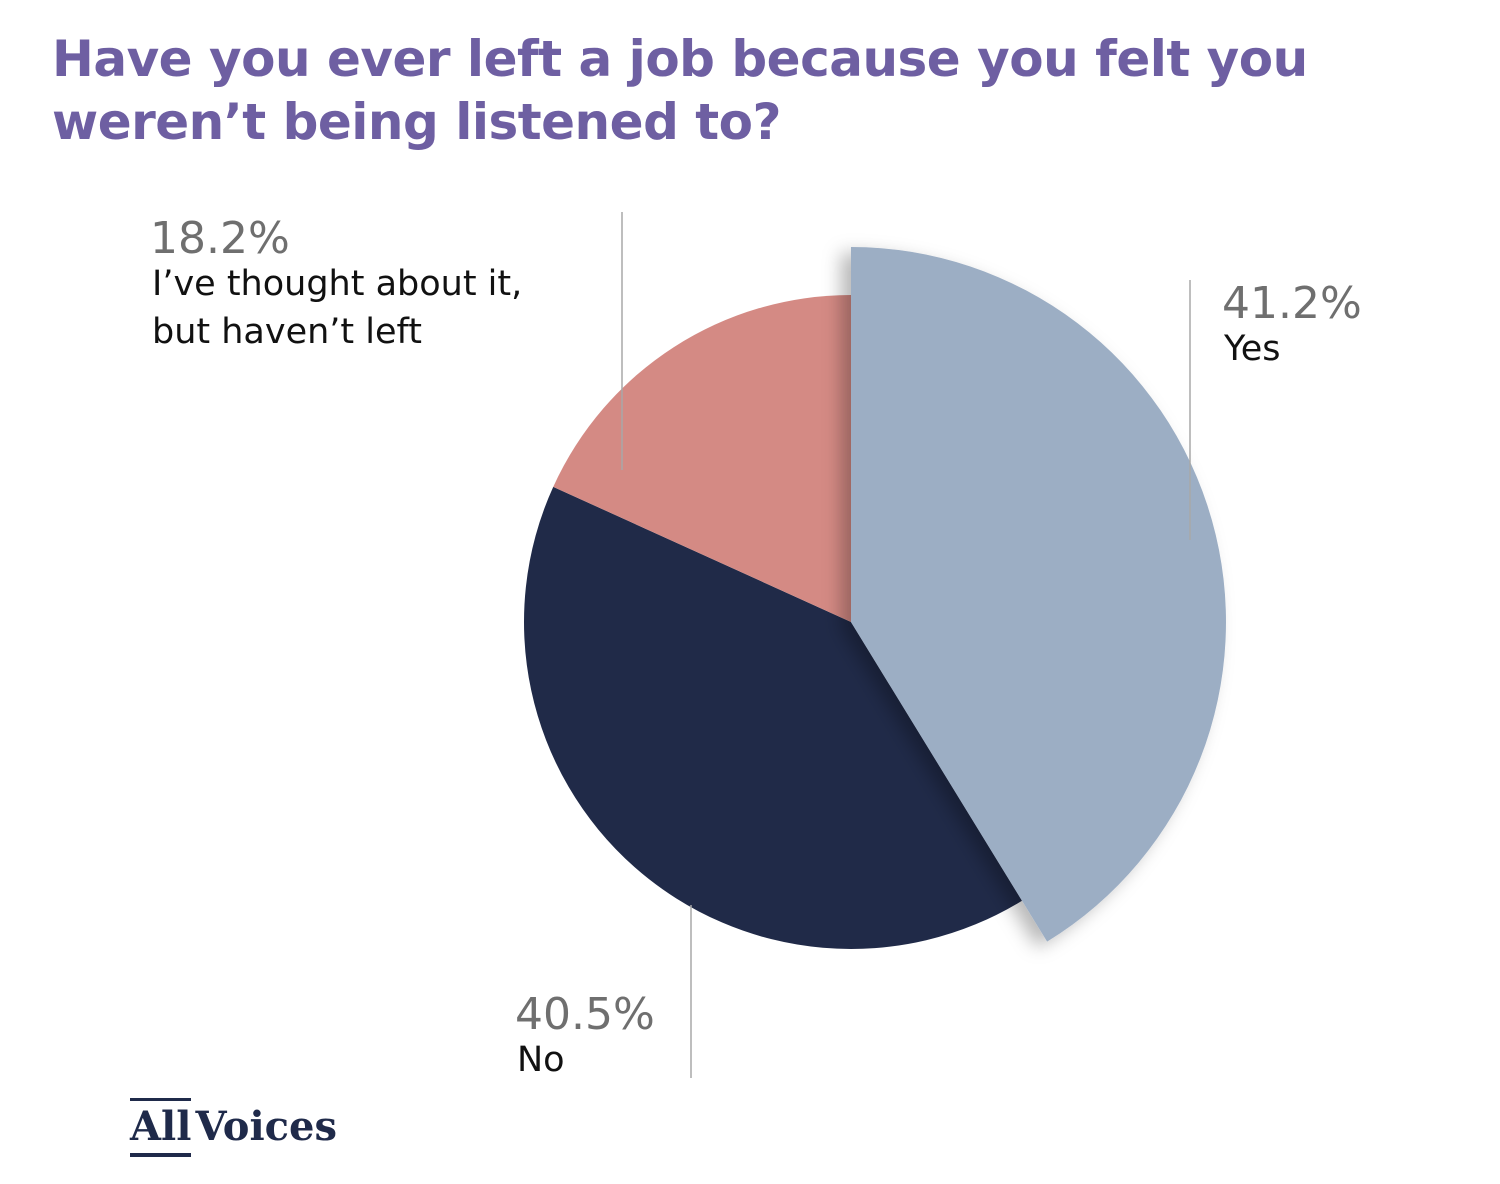 Image resolution: width=1500 pixels, height=1184 pixels. I want to click on logo-voices-text: Voices, so click(266, 1126).